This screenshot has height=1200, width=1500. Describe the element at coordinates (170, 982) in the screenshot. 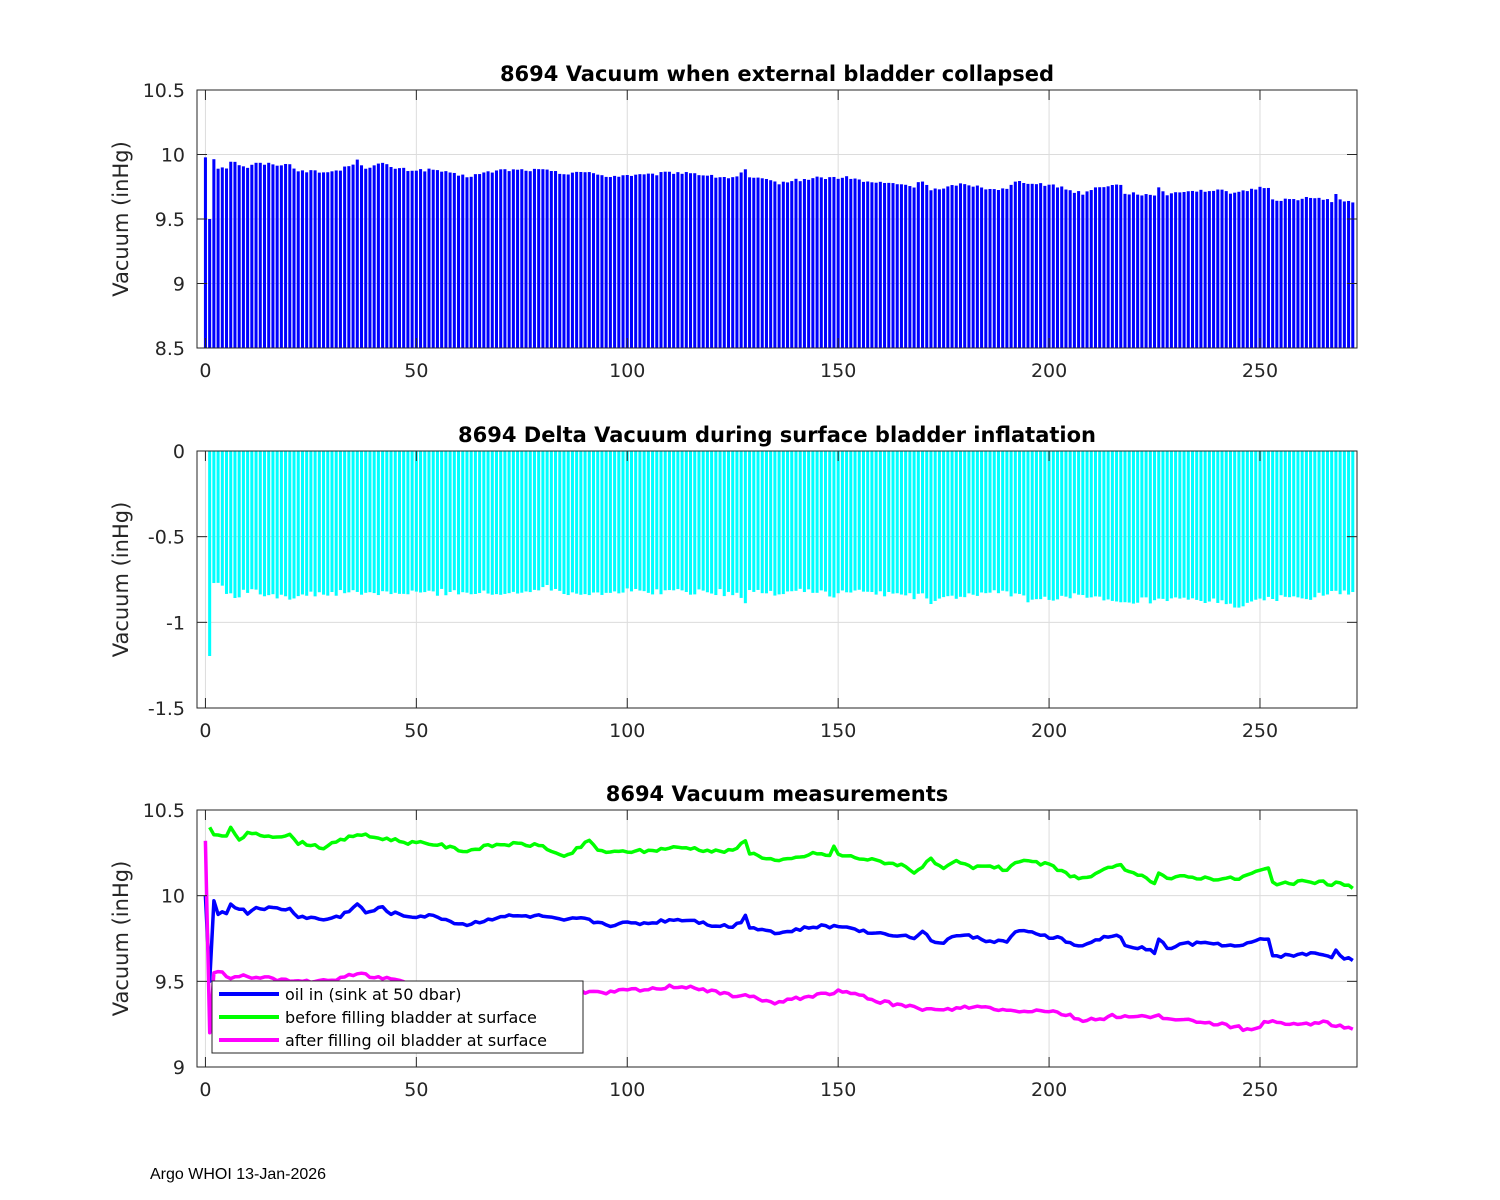

I see `y-tick-label: 9.5` at that location.